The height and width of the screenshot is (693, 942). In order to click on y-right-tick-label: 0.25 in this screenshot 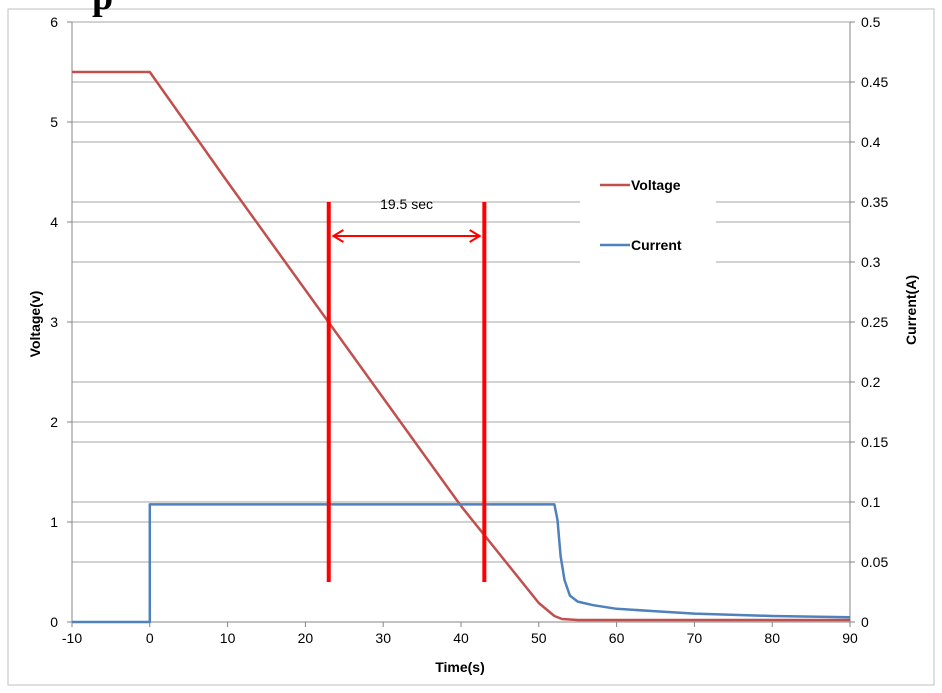, I will do `click(874, 322)`.